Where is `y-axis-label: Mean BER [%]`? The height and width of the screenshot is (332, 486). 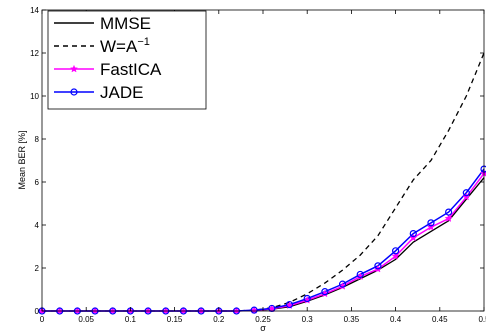
y-axis-label: Mean BER [%] is located at coordinates (22, 159).